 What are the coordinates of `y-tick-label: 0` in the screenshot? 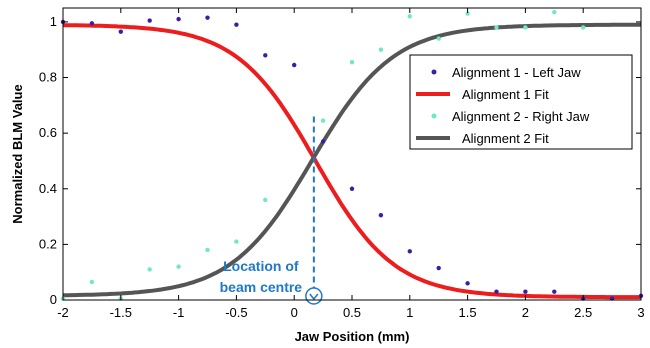 It's located at (53, 299).